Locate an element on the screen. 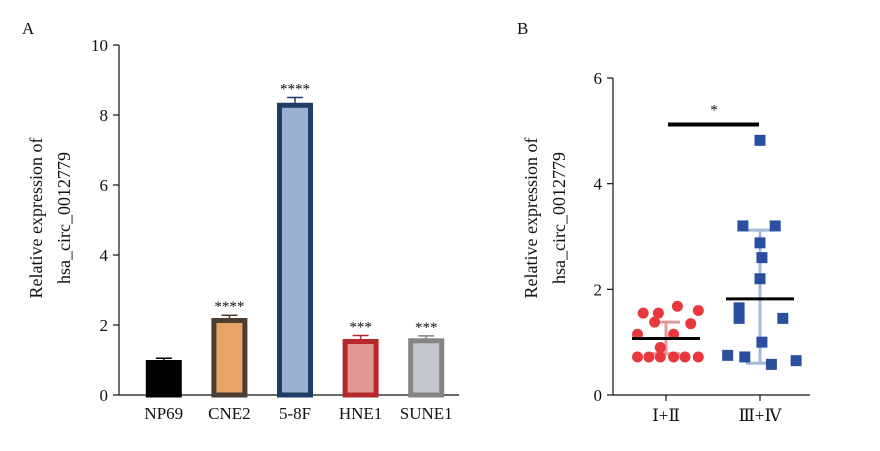  panel-b-y-axis-title-line1: Relative expression of is located at coordinates (531, 218).